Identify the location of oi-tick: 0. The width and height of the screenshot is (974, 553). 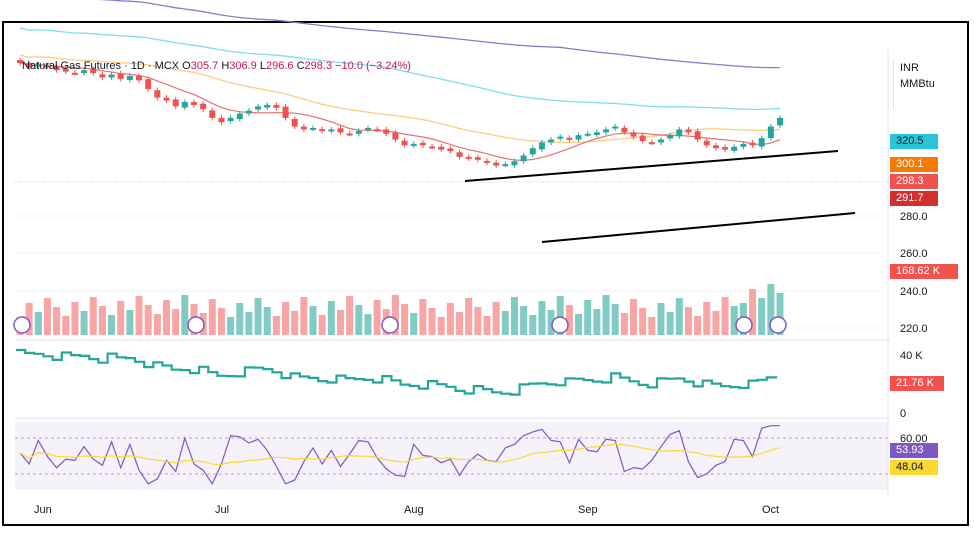
(903, 414).